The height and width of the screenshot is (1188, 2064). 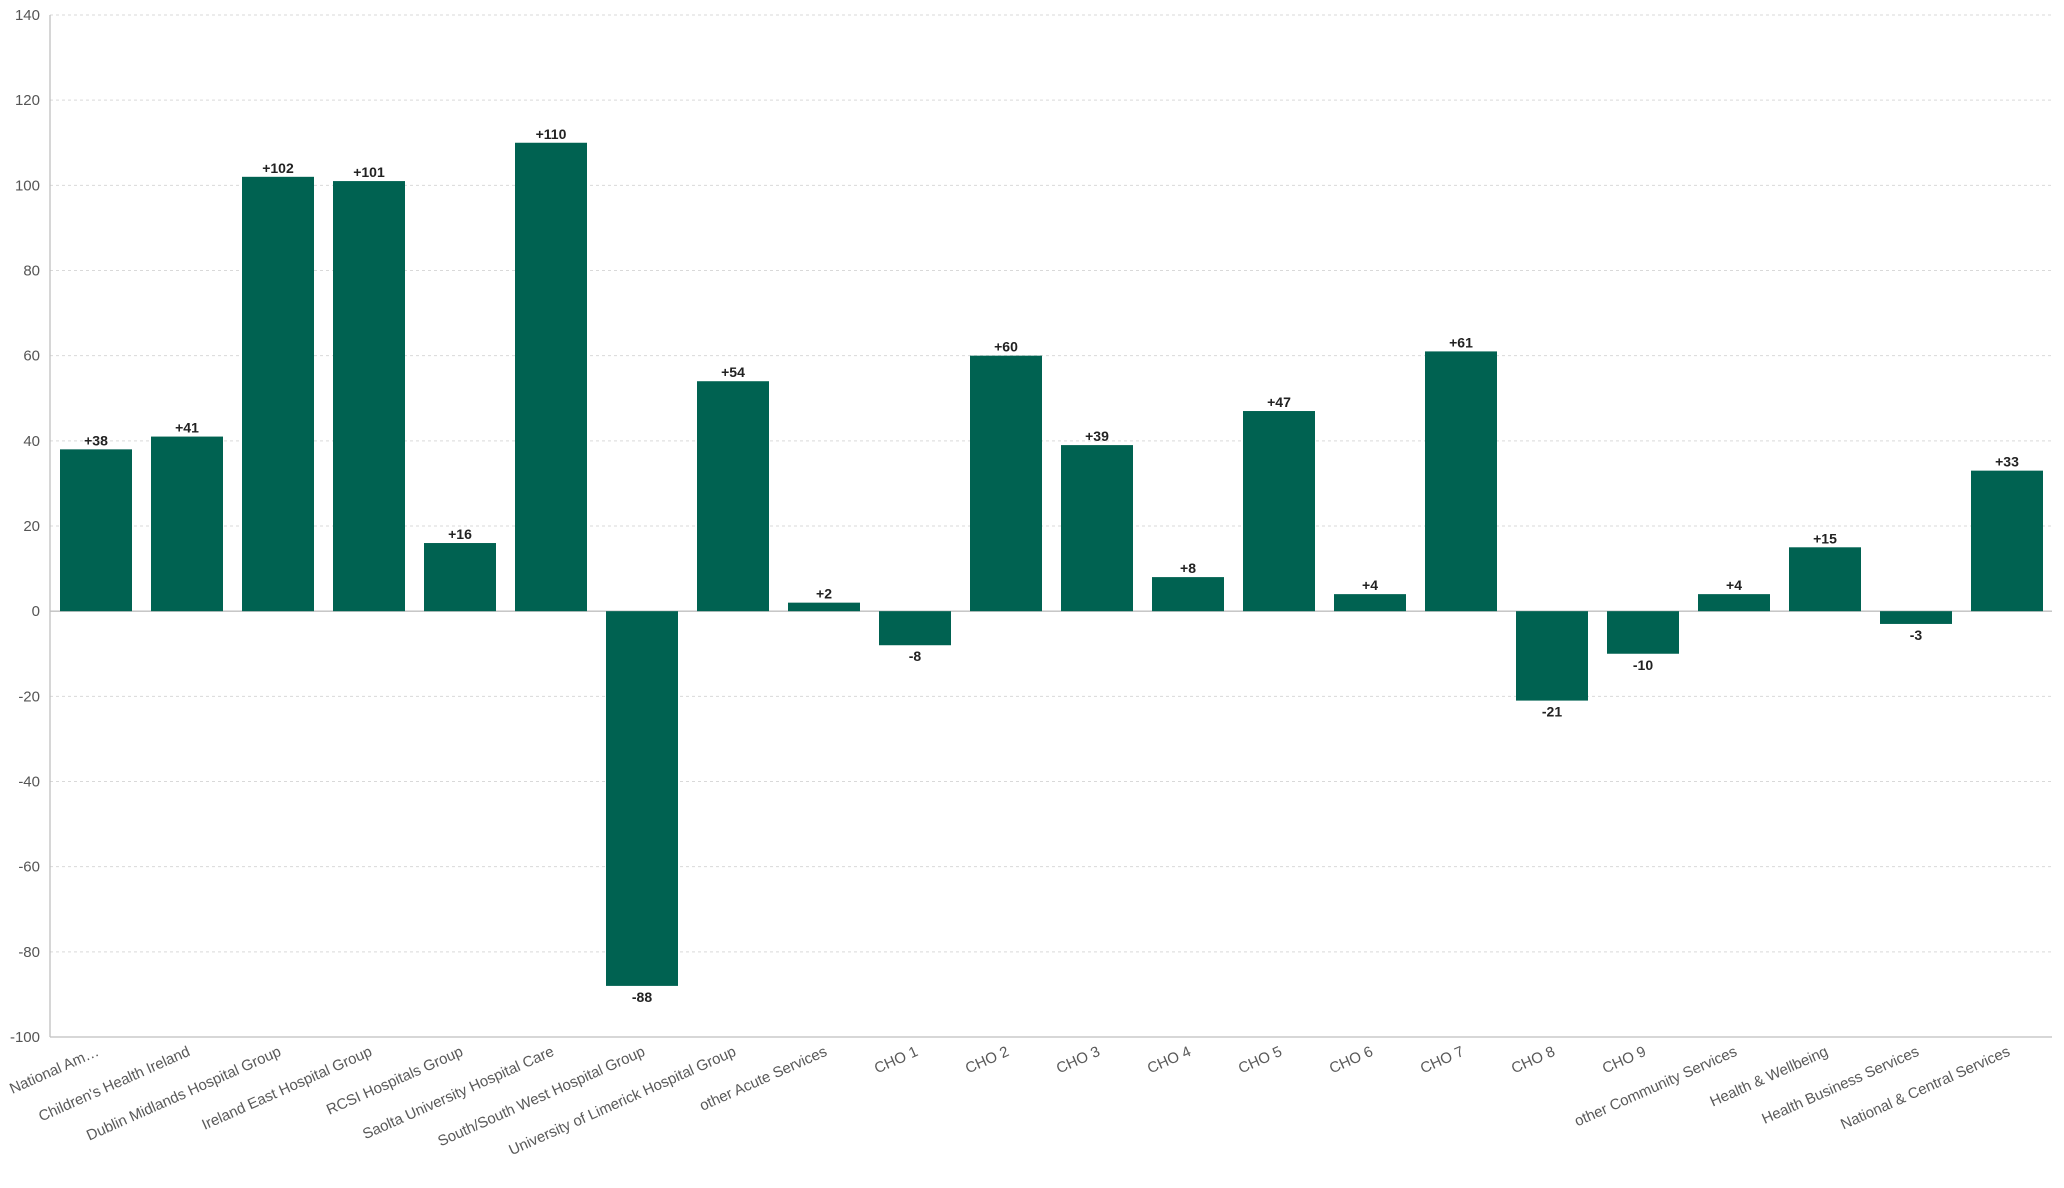 What do you see at coordinates (29, 867) in the screenshot?
I see `y-tick-label: -60` at bounding box center [29, 867].